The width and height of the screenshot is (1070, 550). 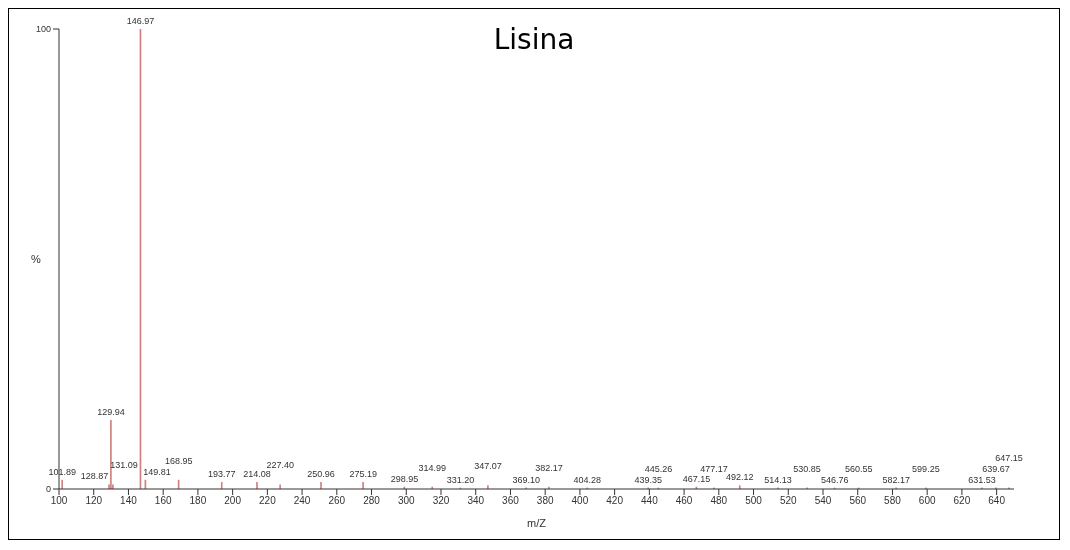 What do you see at coordinates (404, 478) in the screenshot?
I see `annotation: 298.95` at bounding box center [404, 478].